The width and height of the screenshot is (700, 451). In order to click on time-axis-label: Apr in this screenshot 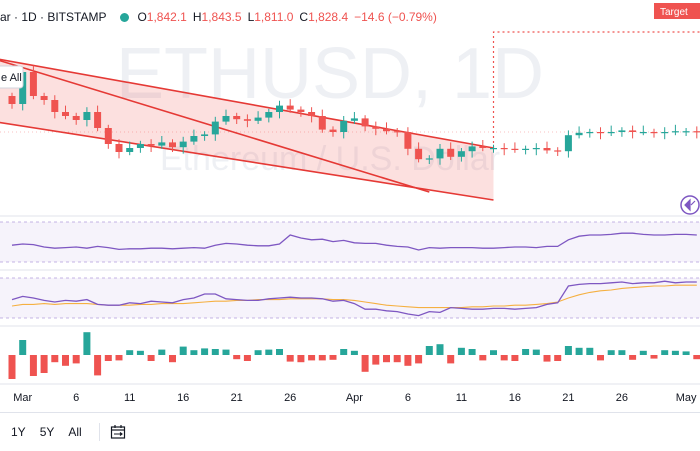, I will do `click(354, 398)`.